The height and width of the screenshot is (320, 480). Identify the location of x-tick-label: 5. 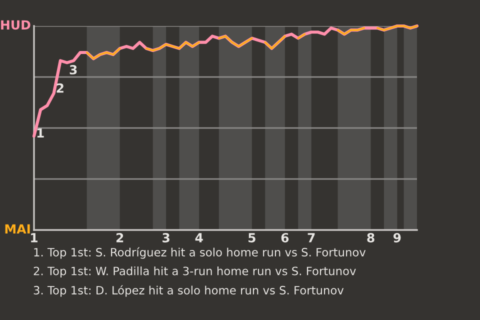
(252, 237).